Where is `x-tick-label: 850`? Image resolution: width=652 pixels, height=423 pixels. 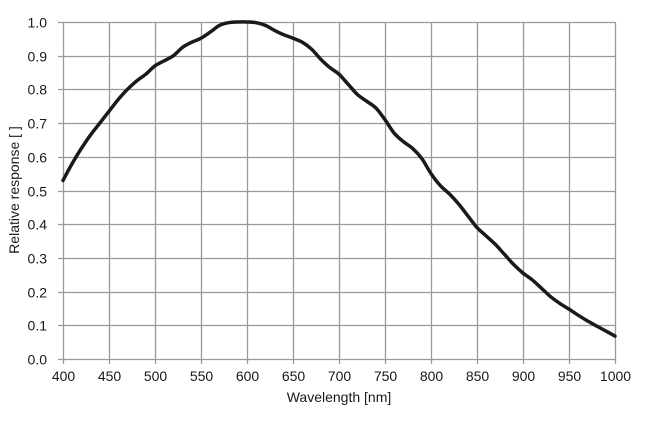
x-tick-label: 850 is located at coordinates (478, 376).